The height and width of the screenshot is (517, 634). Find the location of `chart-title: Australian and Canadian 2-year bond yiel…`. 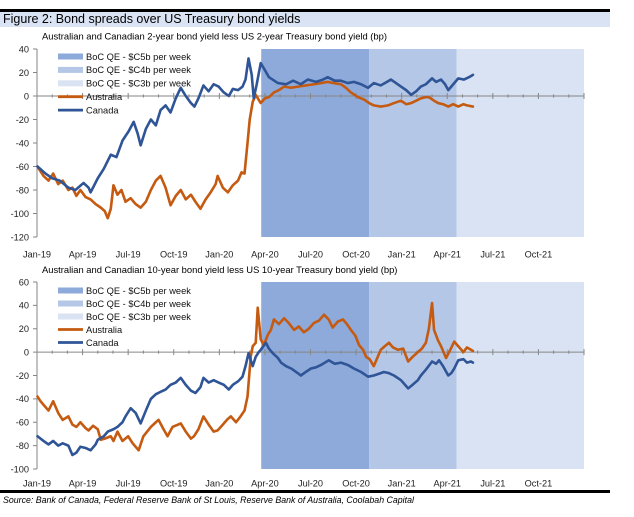

chart-title: Australian and Canadian 2-year bond yiel… is located at coordinates (214, 36).